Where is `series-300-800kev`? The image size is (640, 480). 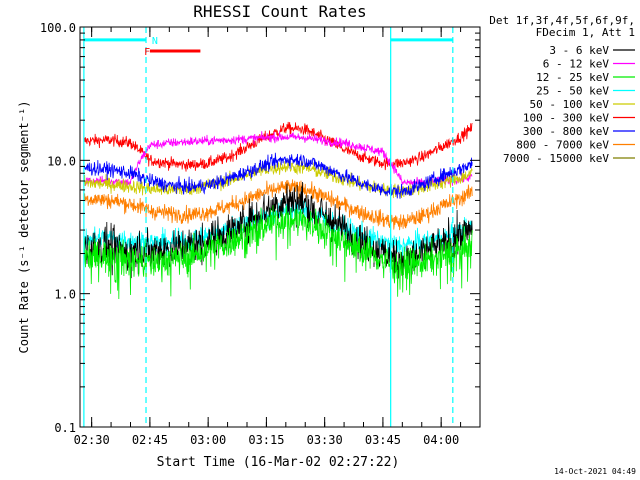
series-300-800kev is located at coordinates (278, 175).